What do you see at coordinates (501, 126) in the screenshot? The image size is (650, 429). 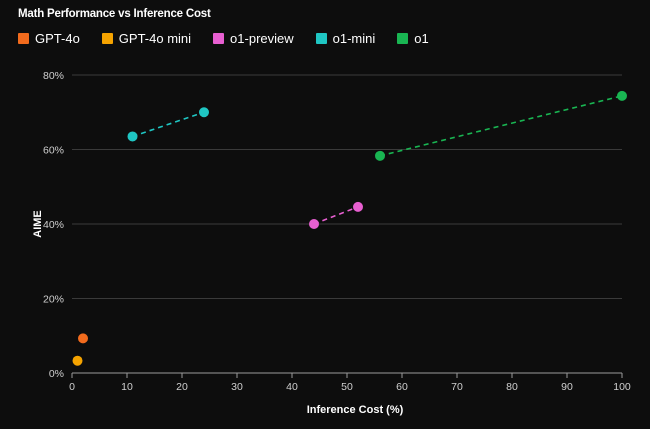 I see `series-line-o1` at bounding box center [501, 126].